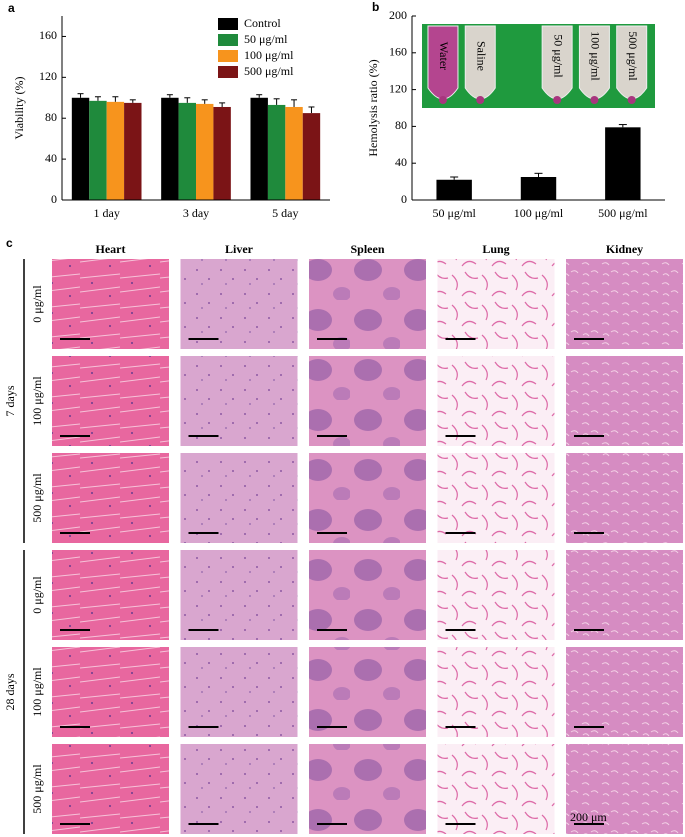 The height and width of the screenshot is (837, 685). Describe the element at coordinates (266, 39) in the screenshot. I see `legend-label: 50 μg/ml` at that location.